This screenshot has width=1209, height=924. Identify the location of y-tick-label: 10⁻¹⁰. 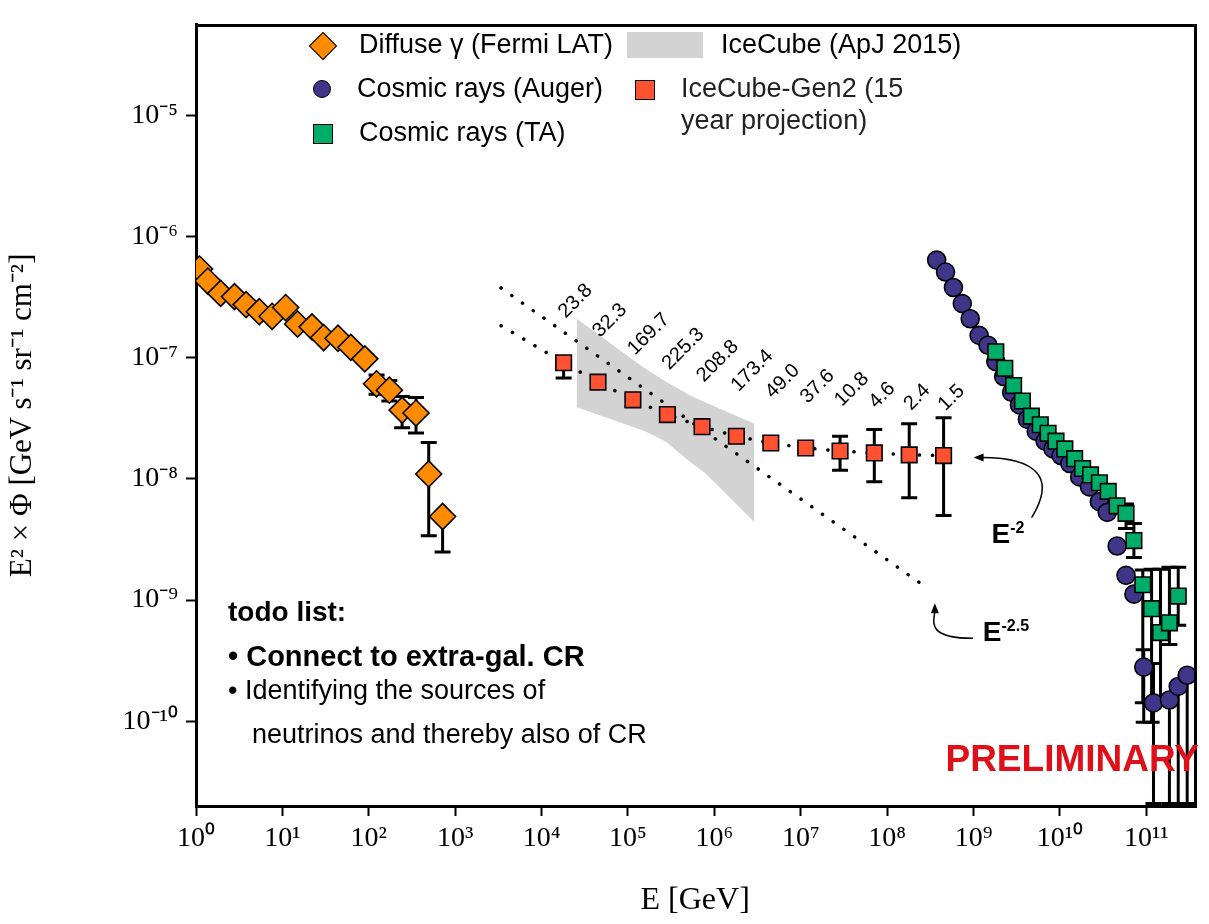
(150, 719).